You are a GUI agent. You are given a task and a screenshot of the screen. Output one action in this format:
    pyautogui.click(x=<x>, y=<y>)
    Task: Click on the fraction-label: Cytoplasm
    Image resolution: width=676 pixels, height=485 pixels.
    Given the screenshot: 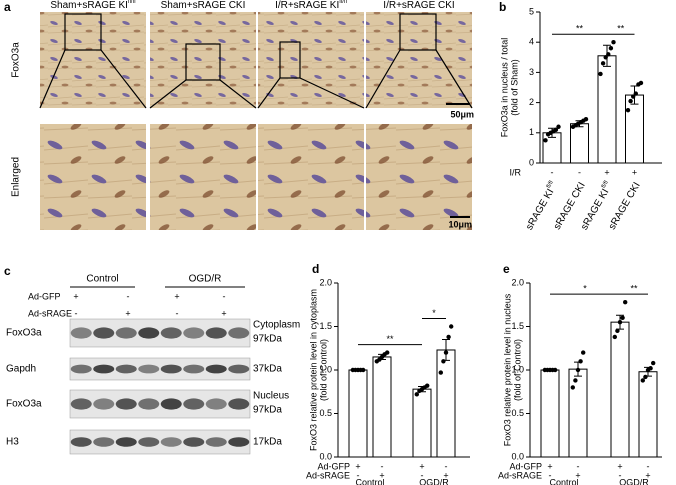 What is the action you would take?
    pyautogui.click(x=276, y=325)
    